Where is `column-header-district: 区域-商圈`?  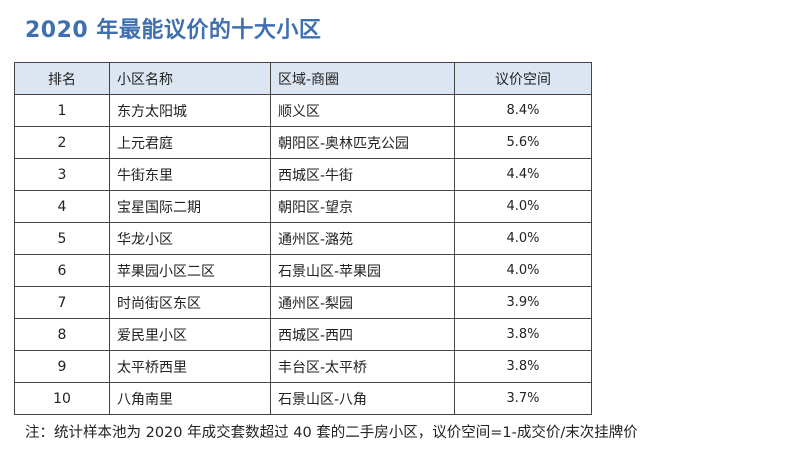
column-header-district: 区域-商圈 is located at coordinates (362, 78).